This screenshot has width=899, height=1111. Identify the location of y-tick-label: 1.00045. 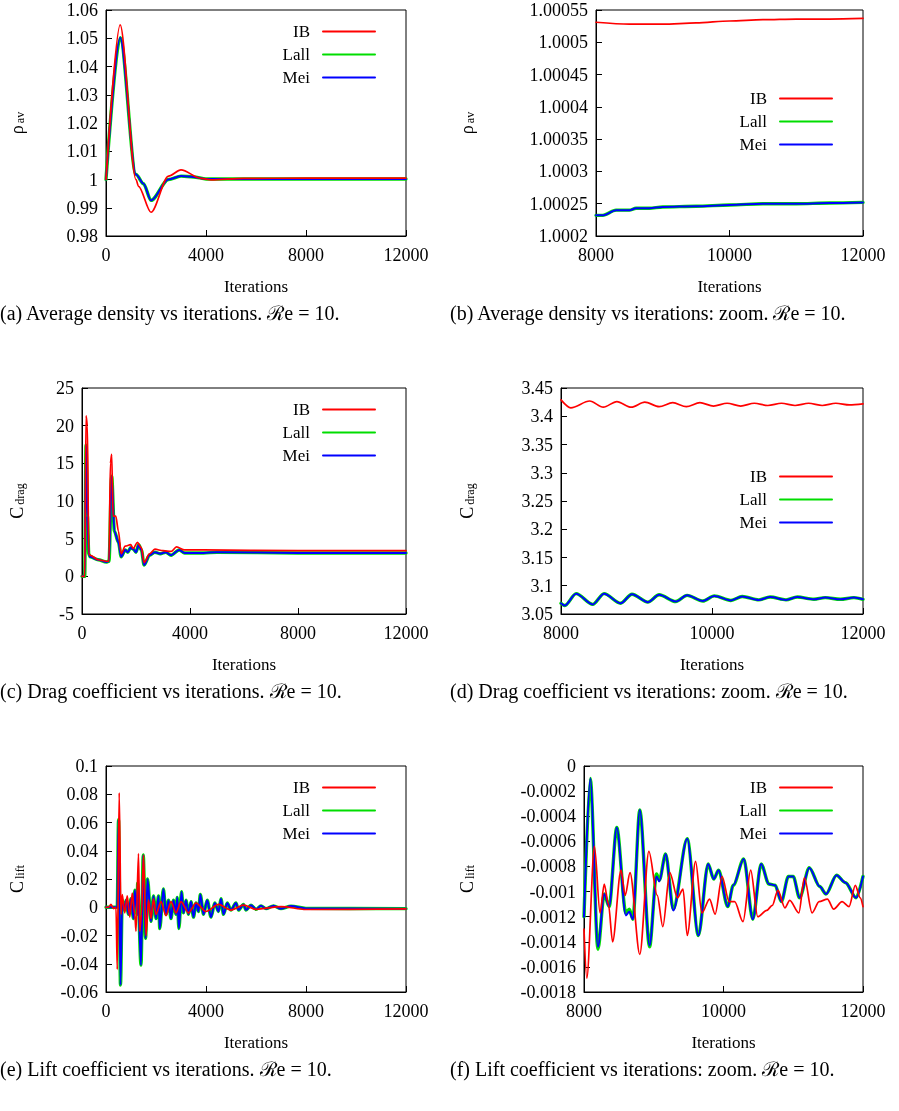
(558, 74).